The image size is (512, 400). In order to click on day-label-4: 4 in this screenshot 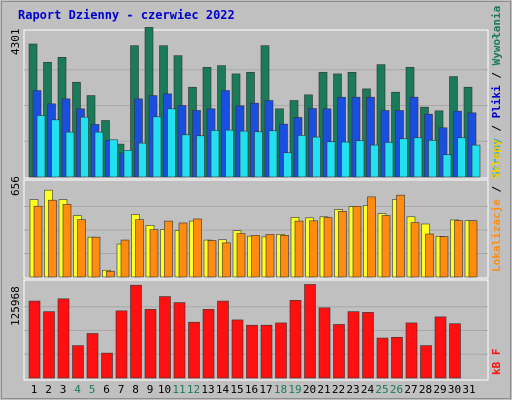, I will do `click(77, 389)`.